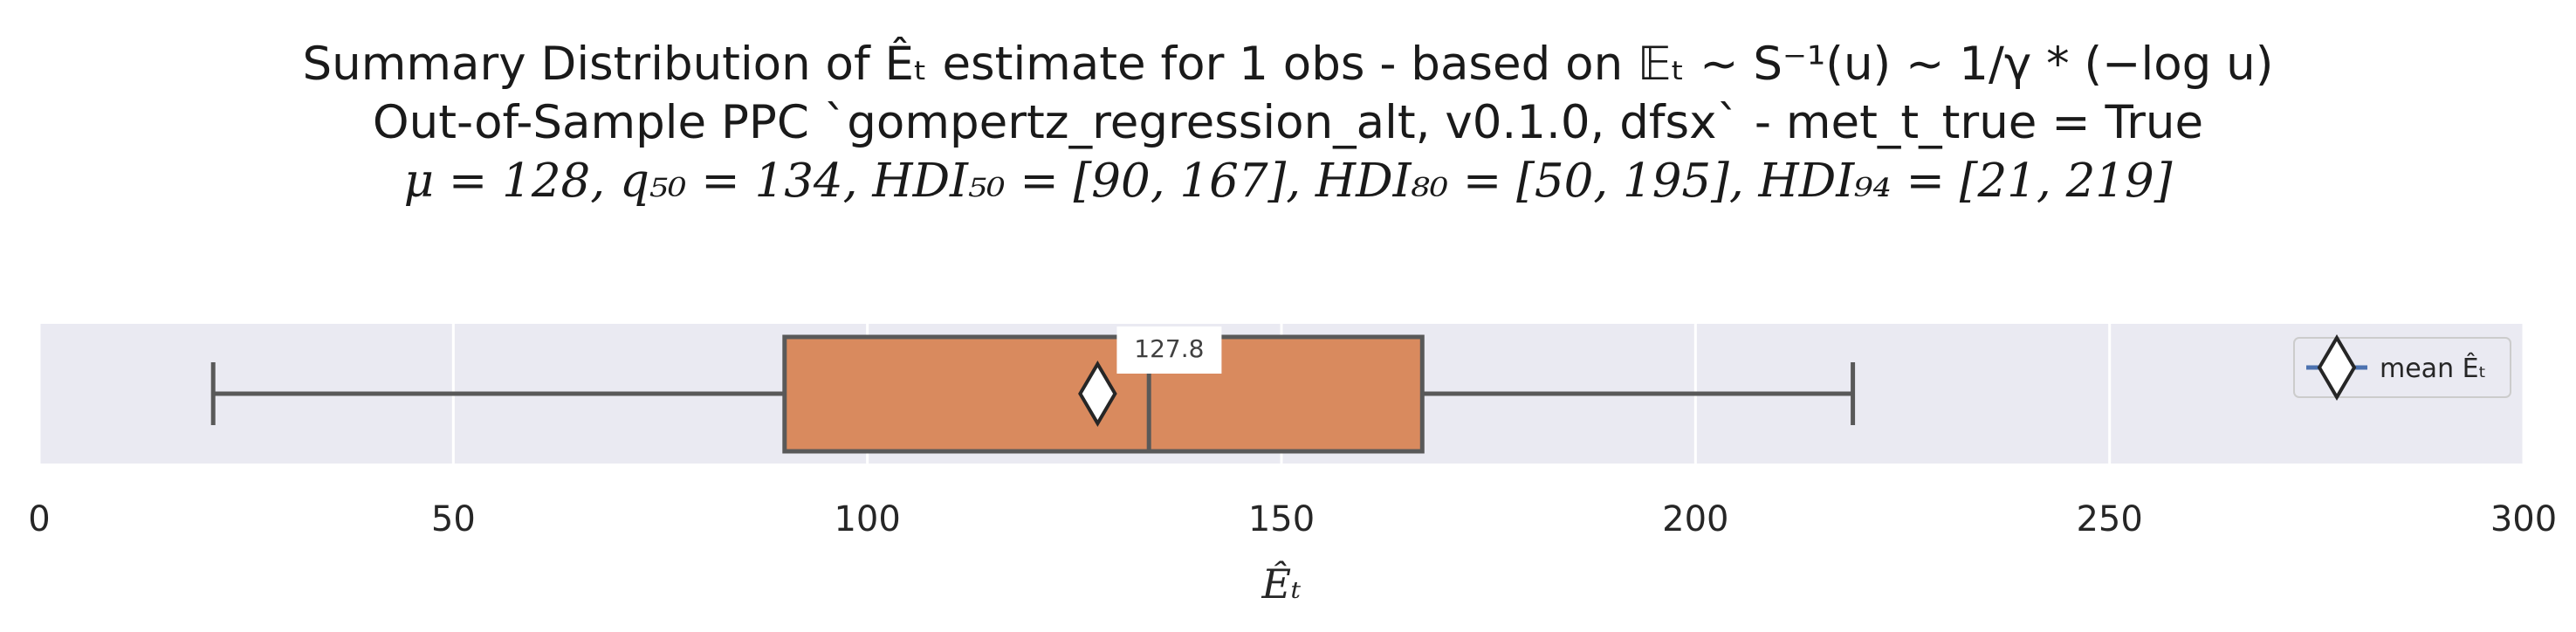  Describe the element at coordinates (2433, 368) in the screenshot. I see `legend-label: mean Êₜ` at that location.